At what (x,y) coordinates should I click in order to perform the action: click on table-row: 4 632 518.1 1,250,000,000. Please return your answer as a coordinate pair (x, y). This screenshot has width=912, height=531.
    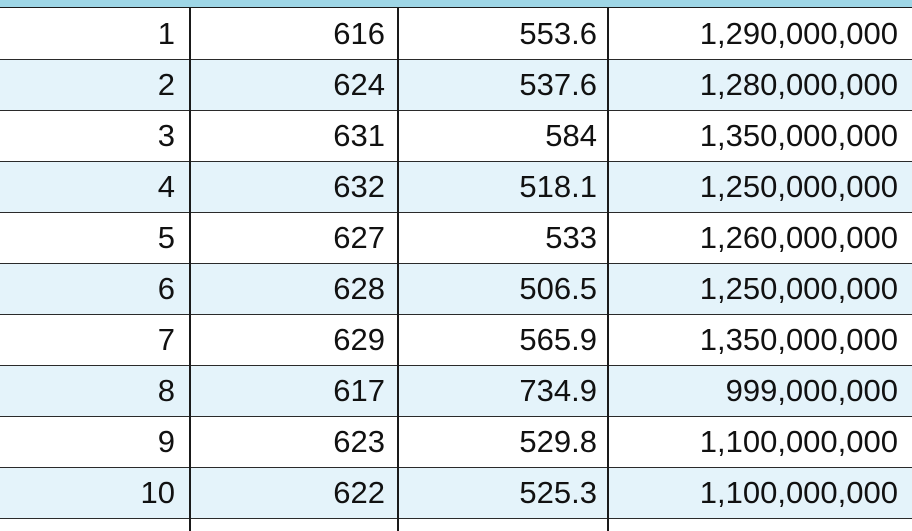
    Looking at the image, I should click on (456, 187).